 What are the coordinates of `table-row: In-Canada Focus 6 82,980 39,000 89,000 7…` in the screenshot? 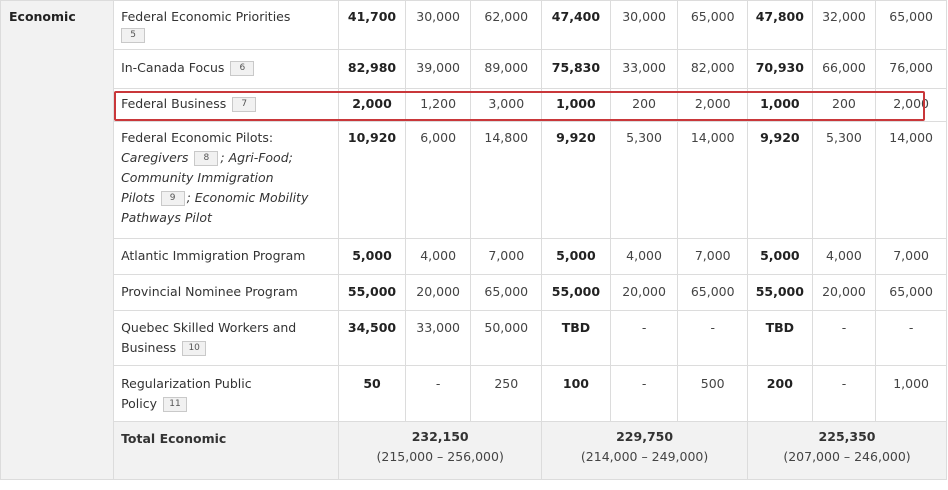 It's located at (474, 69).